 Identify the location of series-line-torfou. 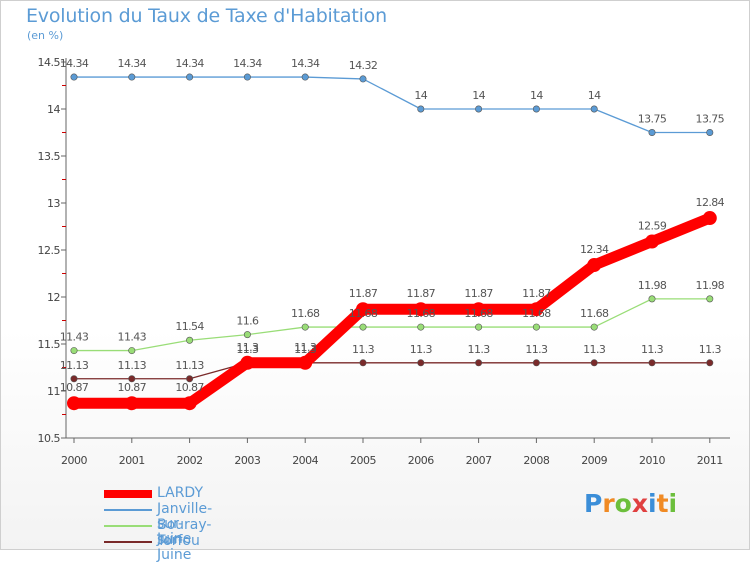
(392, 371).